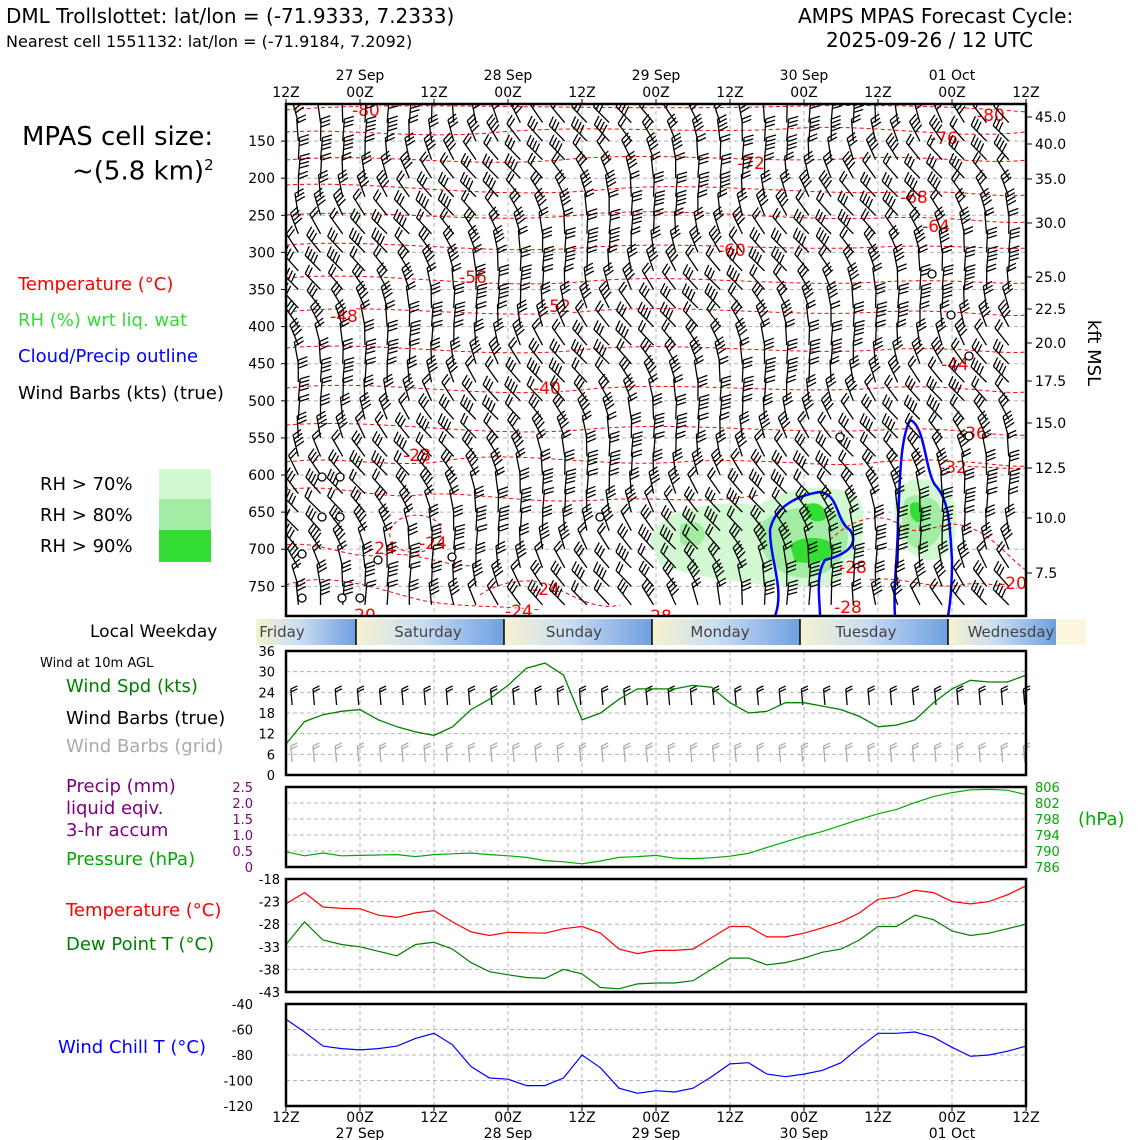 Image resolution: width=1140 pixels, height=1140 pixels. What do you see at coordinates (242, 1005) in the screenshot?
I see `chill-y-tick-label: -40` at bounding box center [242, 1005].